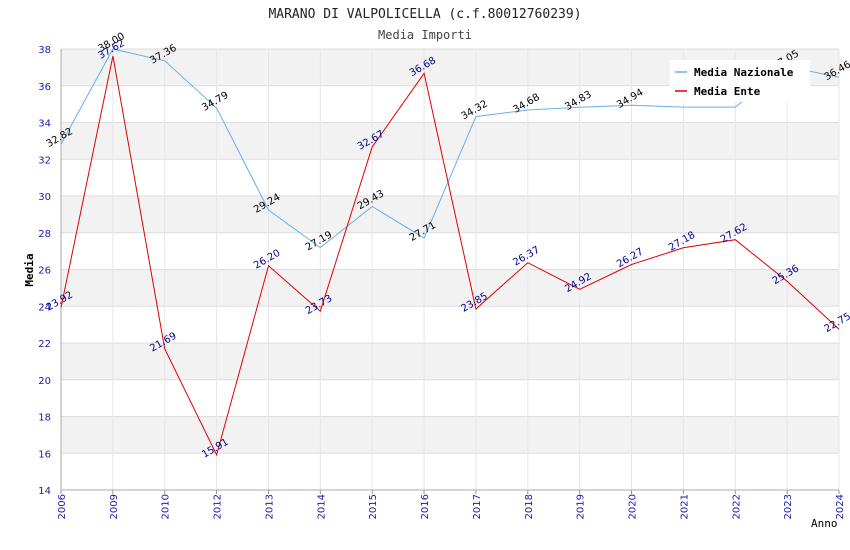  What do you see at coordinates (824, 523) in the screenshot?
I see `x-axis-label: Anno` at bounding box center [824, 523].